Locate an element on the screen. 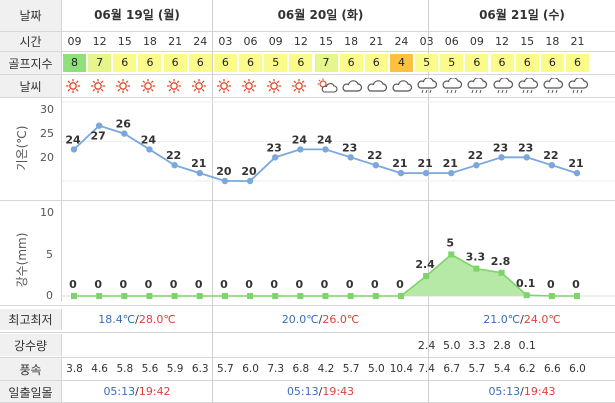  minmax-day1: 18.4℃/28.0℃ is located at coordinates (137, 319).